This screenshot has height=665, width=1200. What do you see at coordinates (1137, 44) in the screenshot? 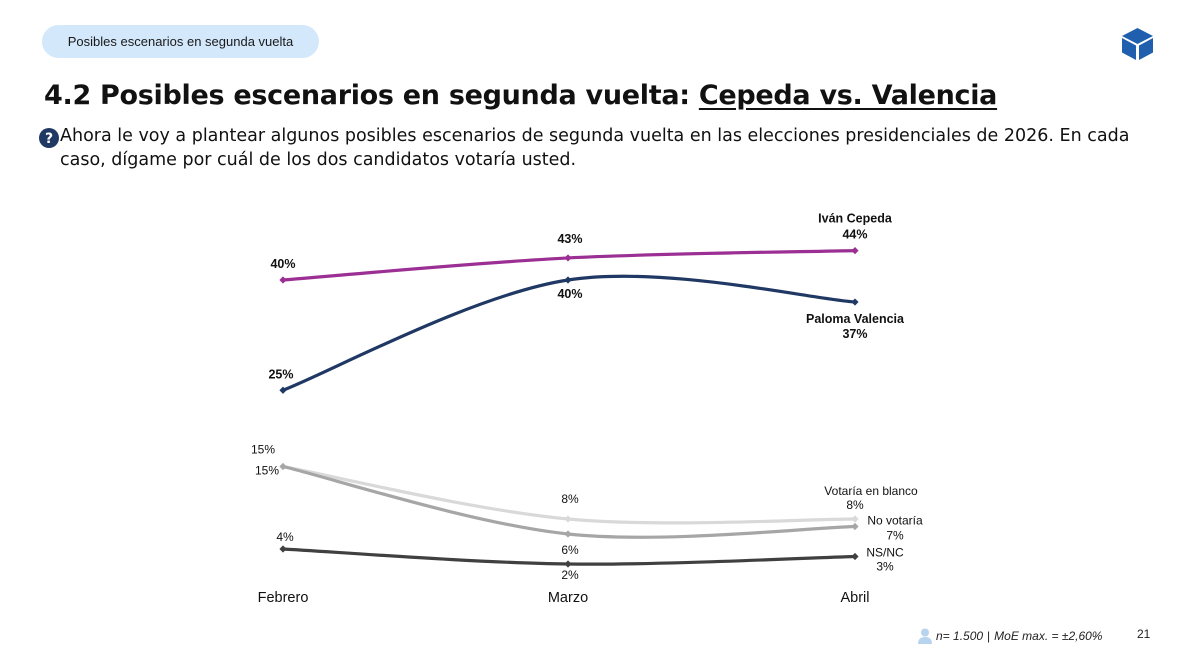
I see `cube-logo-icon` at bounding box center [1137, 44].